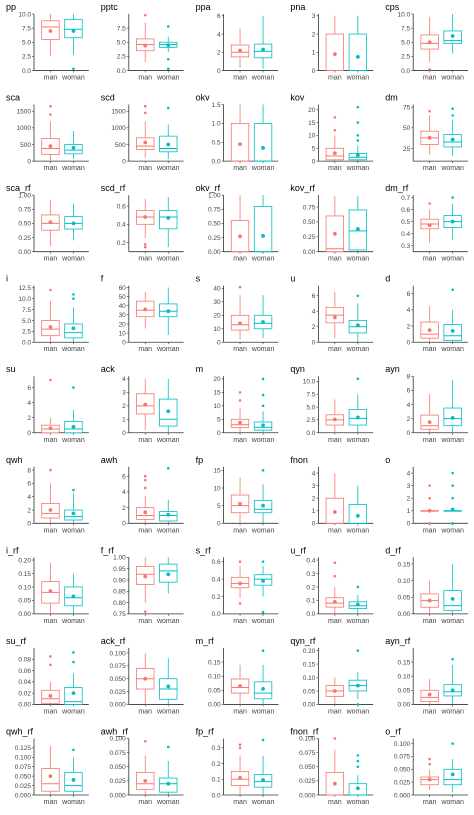 The height and width of the screenshot is (815, 474). What do you see at coordinates (7, 279) in the screenshot?
I see `panel-title: i` at bounding box center [7, 279].